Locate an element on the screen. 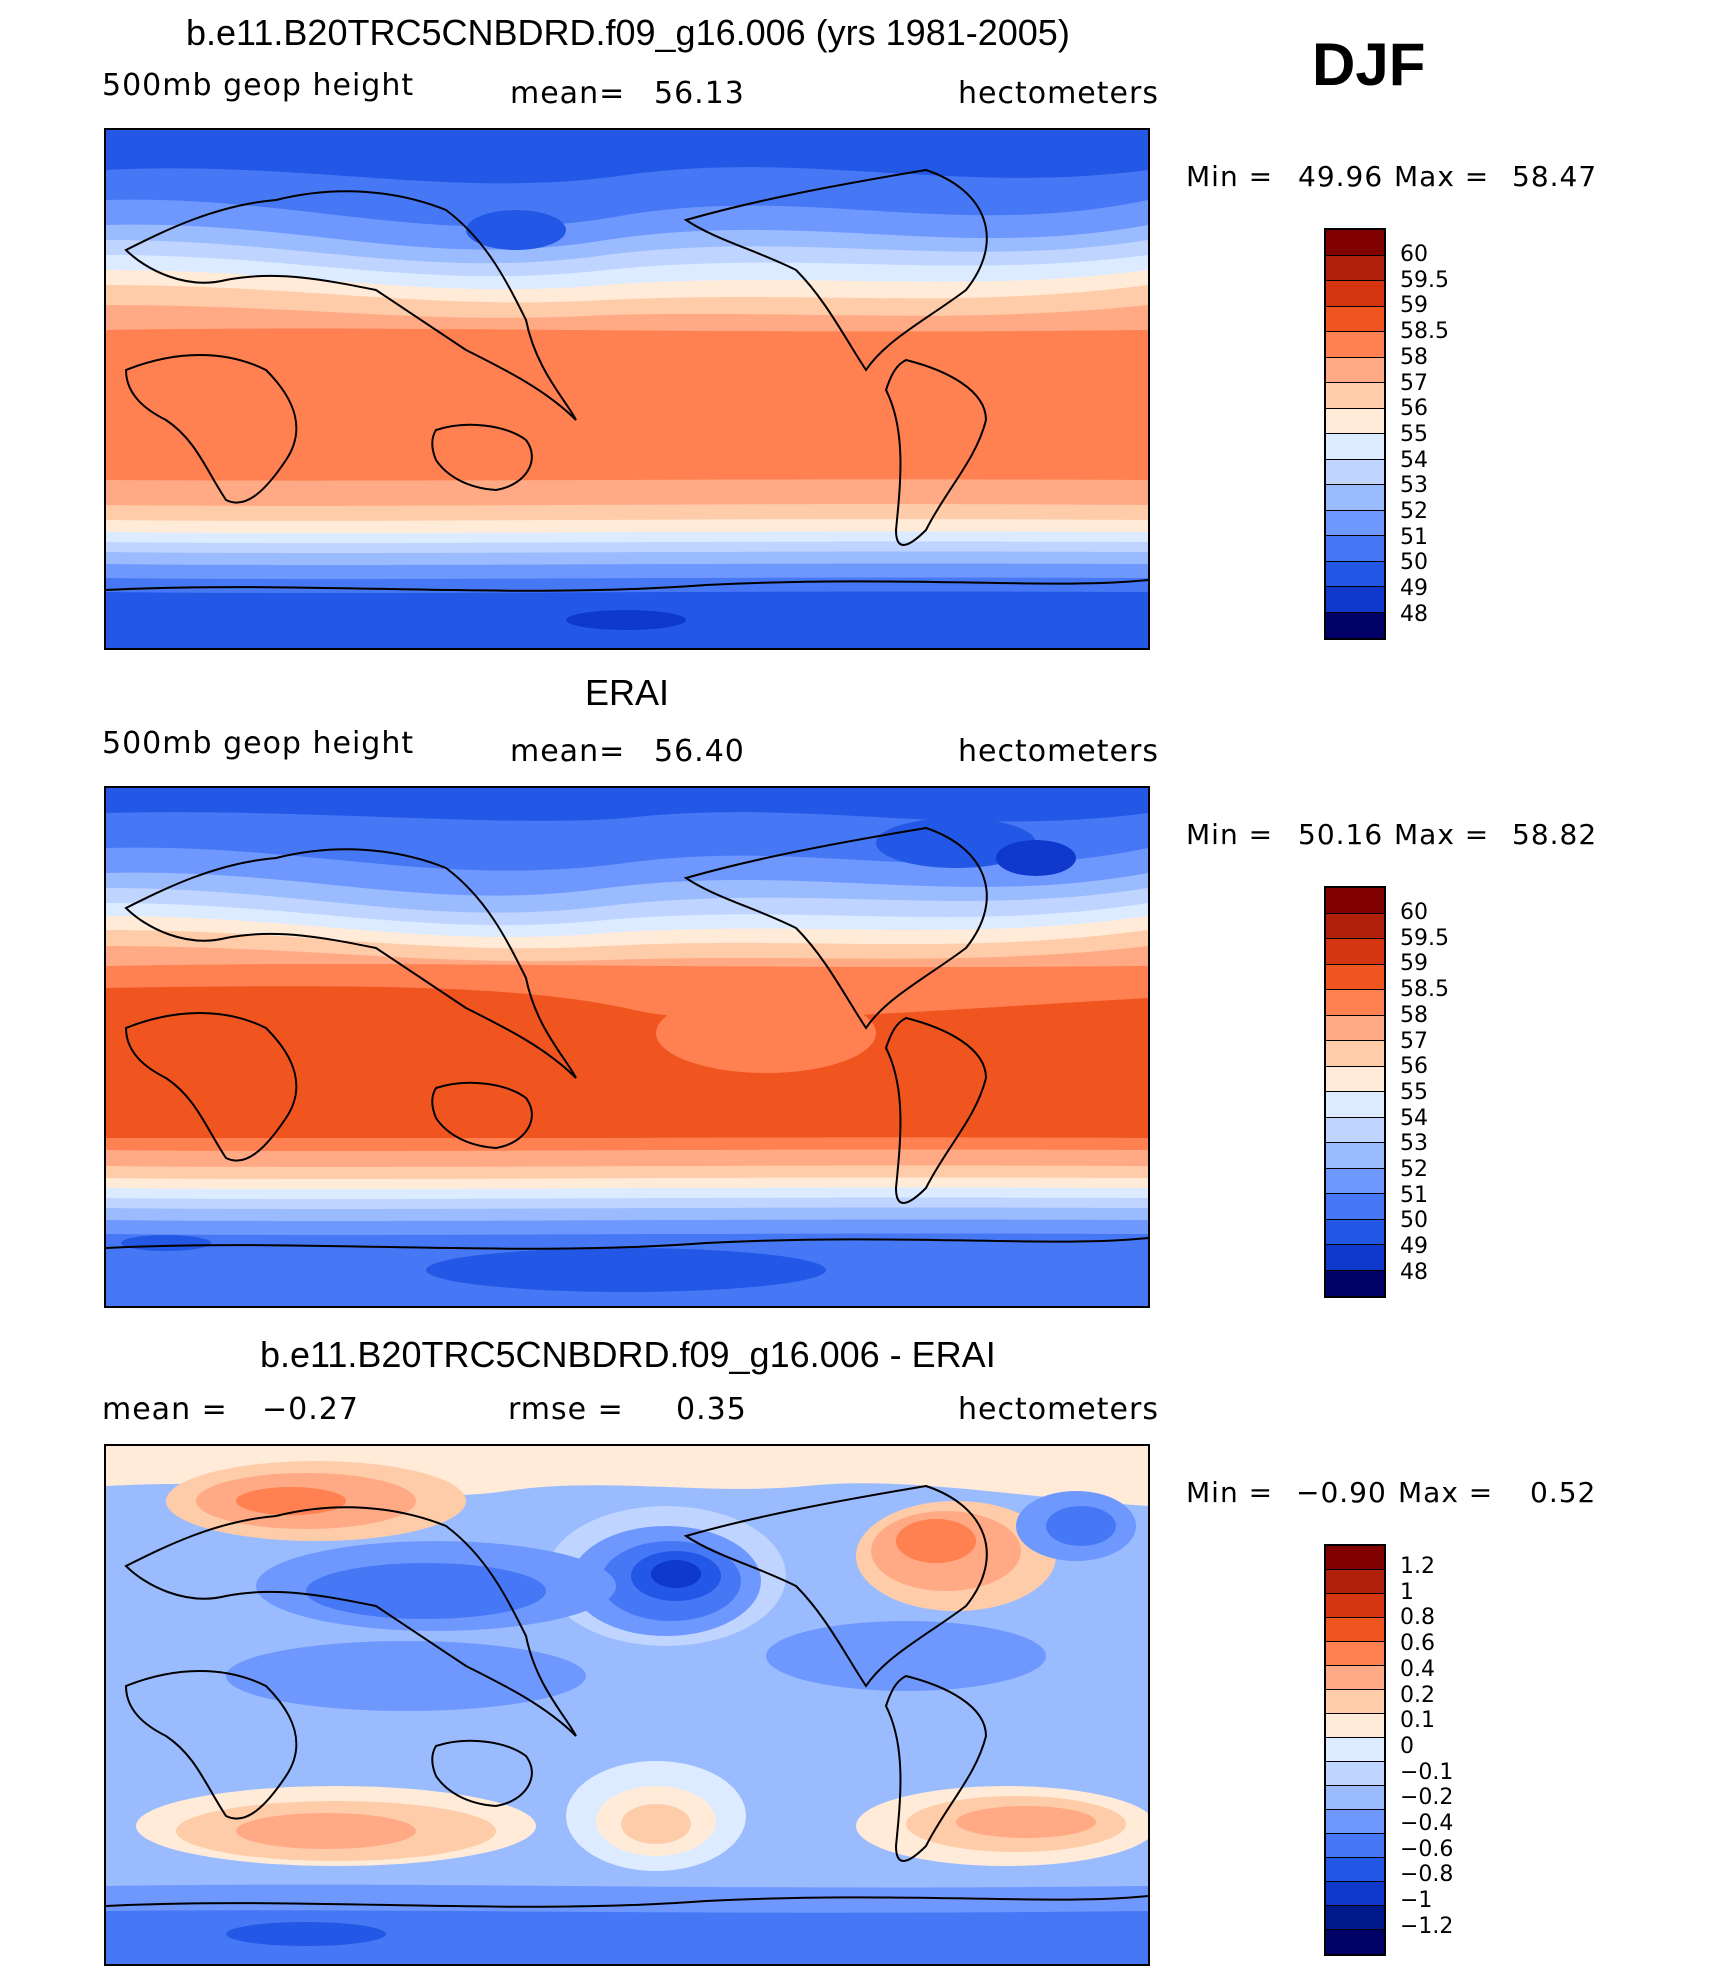 This screenshot has width=1710, height=1986. panel3-colorbar-tick: 0.1 is located at coordinates (1417, 1721).